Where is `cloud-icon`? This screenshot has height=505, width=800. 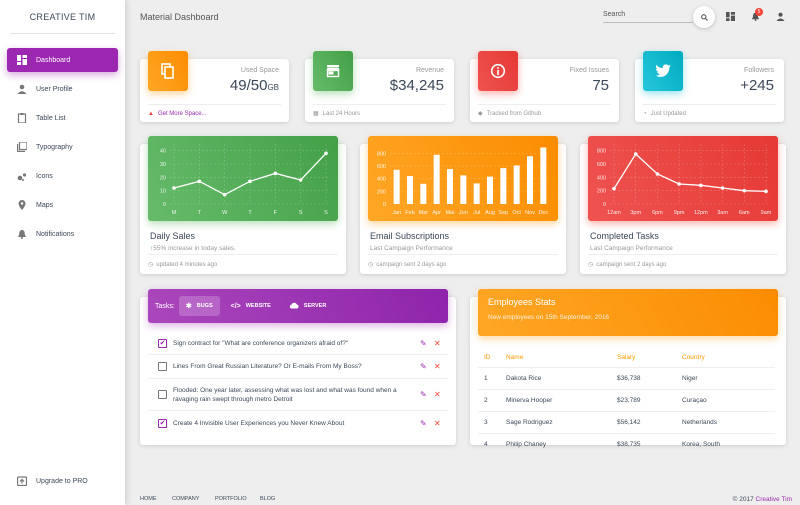
cloud-icon is located at coordinates (294, 306).